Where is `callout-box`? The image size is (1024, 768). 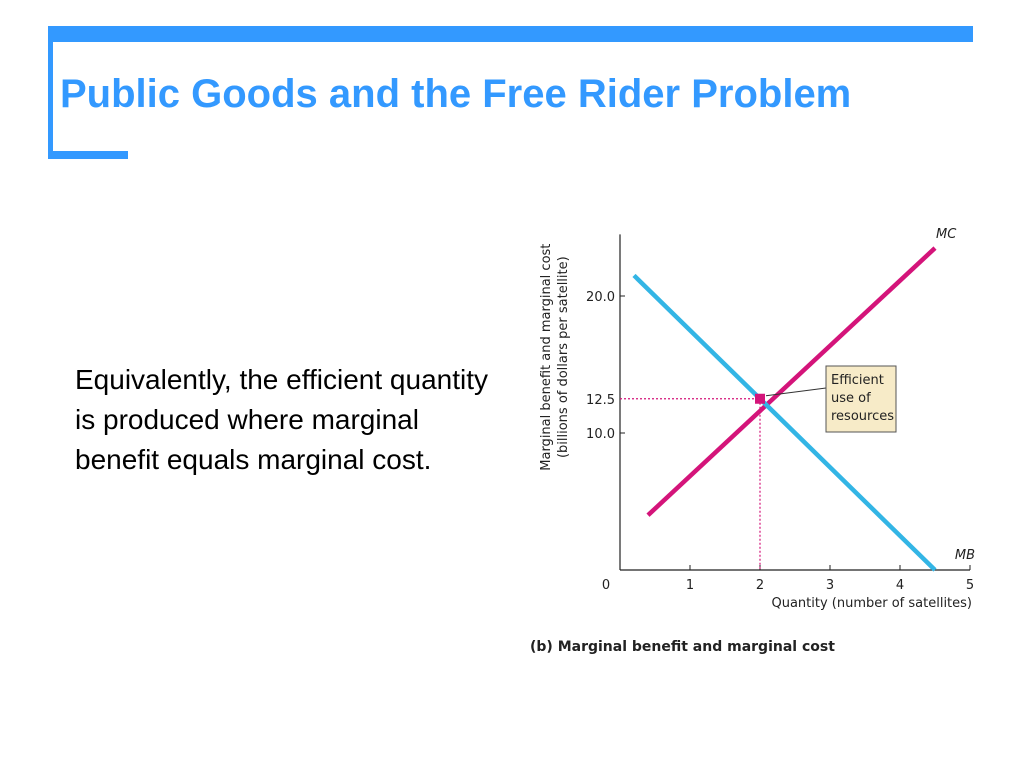
callout-box is located at coordinates (861, 399).